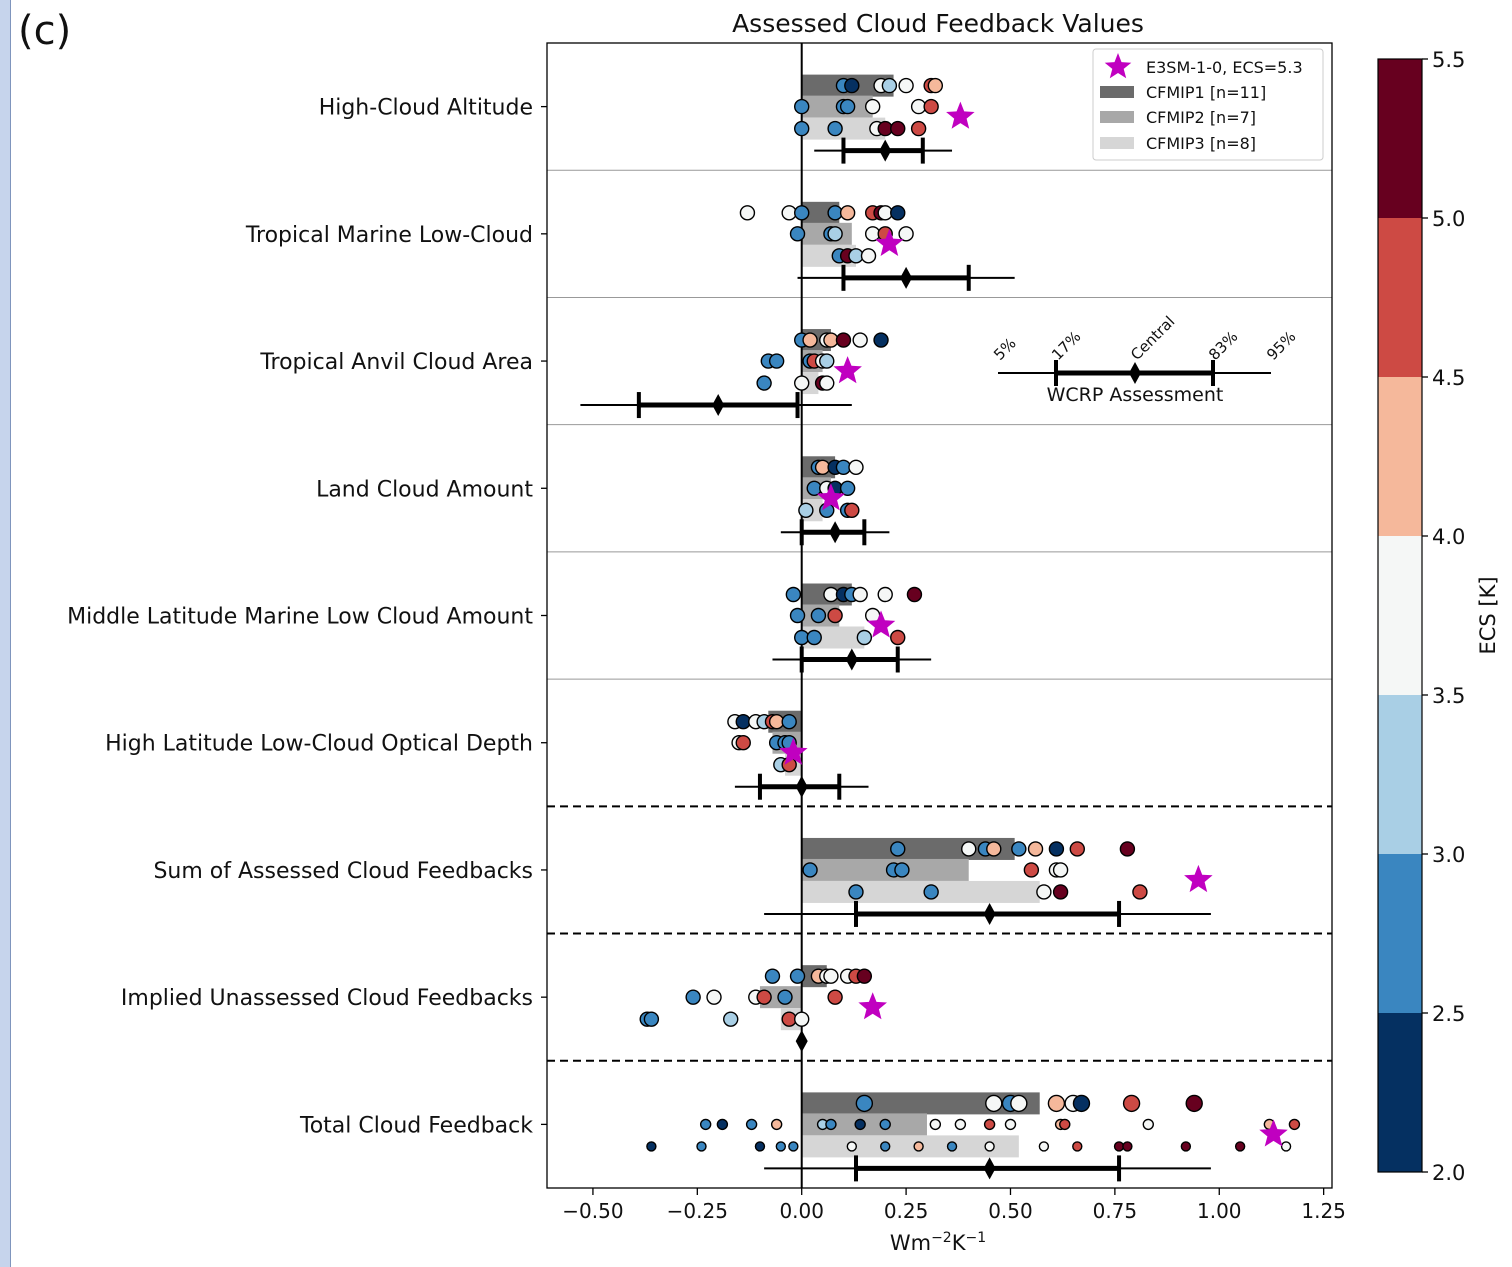 This screenshot has width=1512, height=1267. Describe the element at coordinates (1118, 66) in the screenshot. I see `legend-star-marker` at that location.